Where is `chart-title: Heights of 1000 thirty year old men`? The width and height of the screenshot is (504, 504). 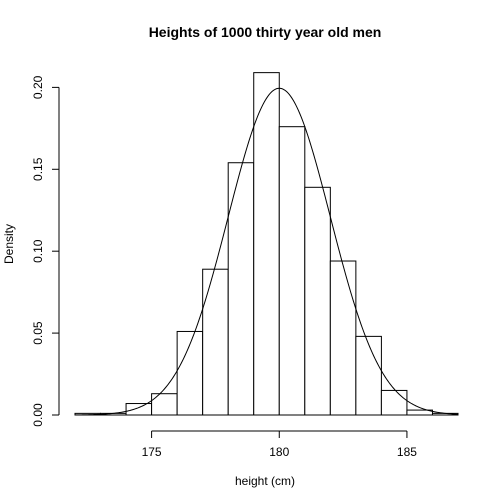 chart-title: Heights of 1000 thirty year old men is located at coordinates (265, 32).